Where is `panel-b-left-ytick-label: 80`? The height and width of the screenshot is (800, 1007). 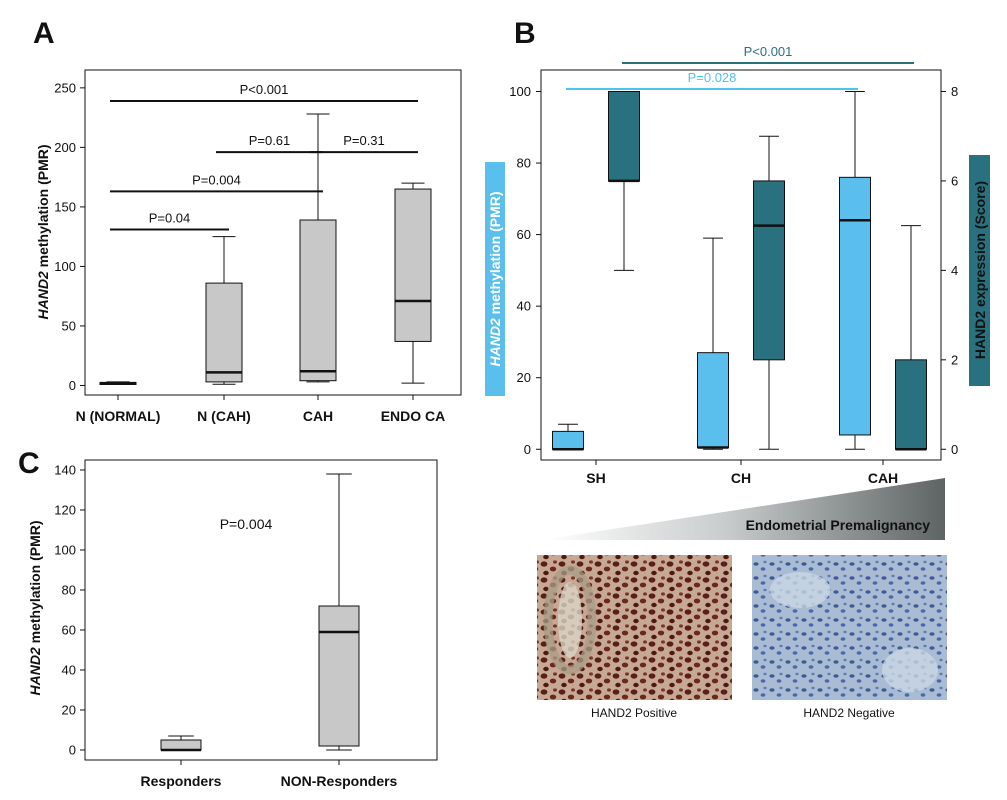
panel-b-left-ytick-label: 80 is located at coordinates (524, 163).